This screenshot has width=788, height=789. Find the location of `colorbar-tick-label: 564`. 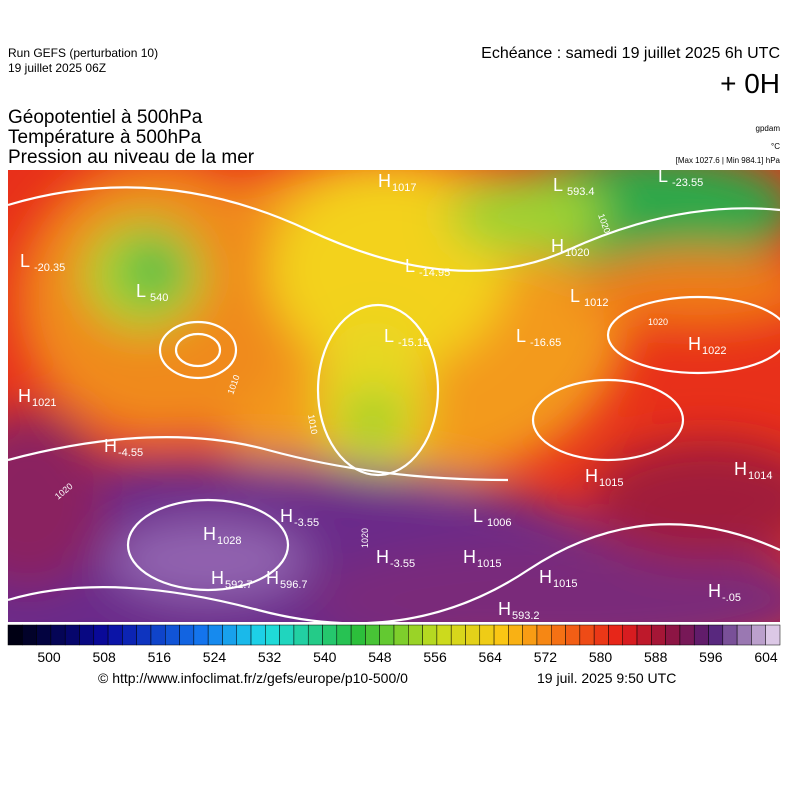

colorbar-tick-label: 564 is located at coordinates (491, 657).